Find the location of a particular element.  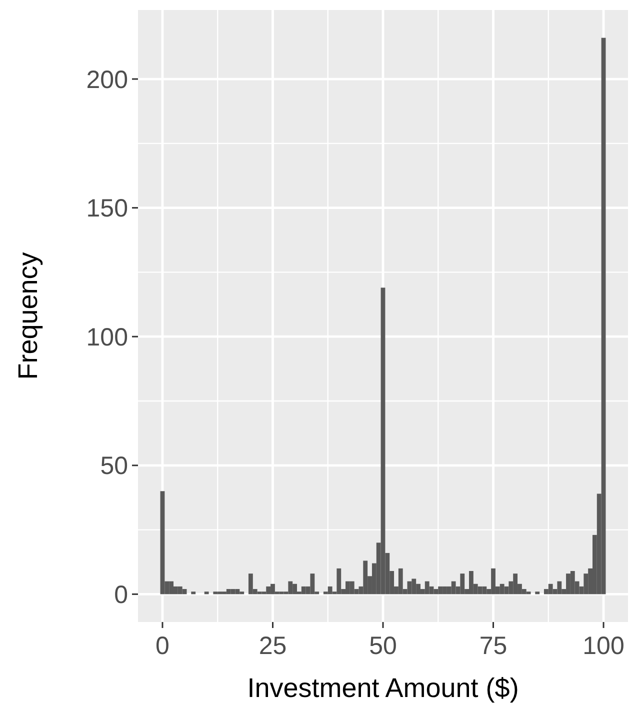

x-tick-label: 100 is located at coordinates (603, 646).